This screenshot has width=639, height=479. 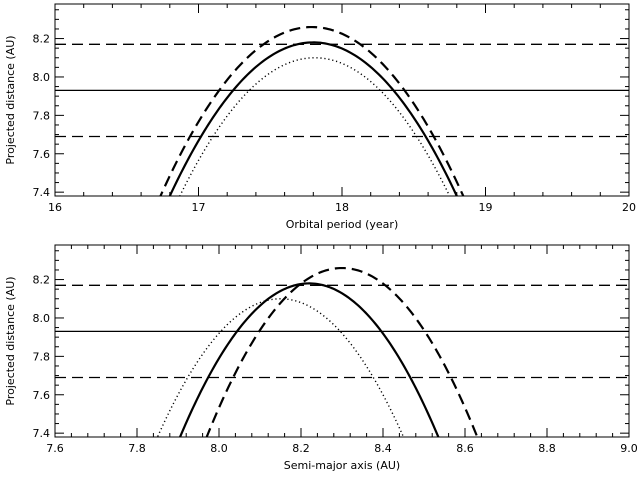 I want to click on x-axis-title: Semi-major axis (AU), so click(x=342, y=465).